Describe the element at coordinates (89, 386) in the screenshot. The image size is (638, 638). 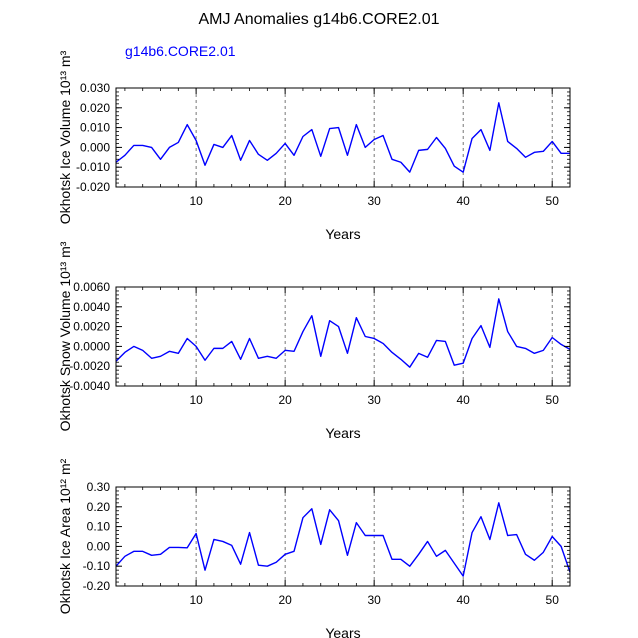
I see `y-tick-label: -0.0040` at that location.